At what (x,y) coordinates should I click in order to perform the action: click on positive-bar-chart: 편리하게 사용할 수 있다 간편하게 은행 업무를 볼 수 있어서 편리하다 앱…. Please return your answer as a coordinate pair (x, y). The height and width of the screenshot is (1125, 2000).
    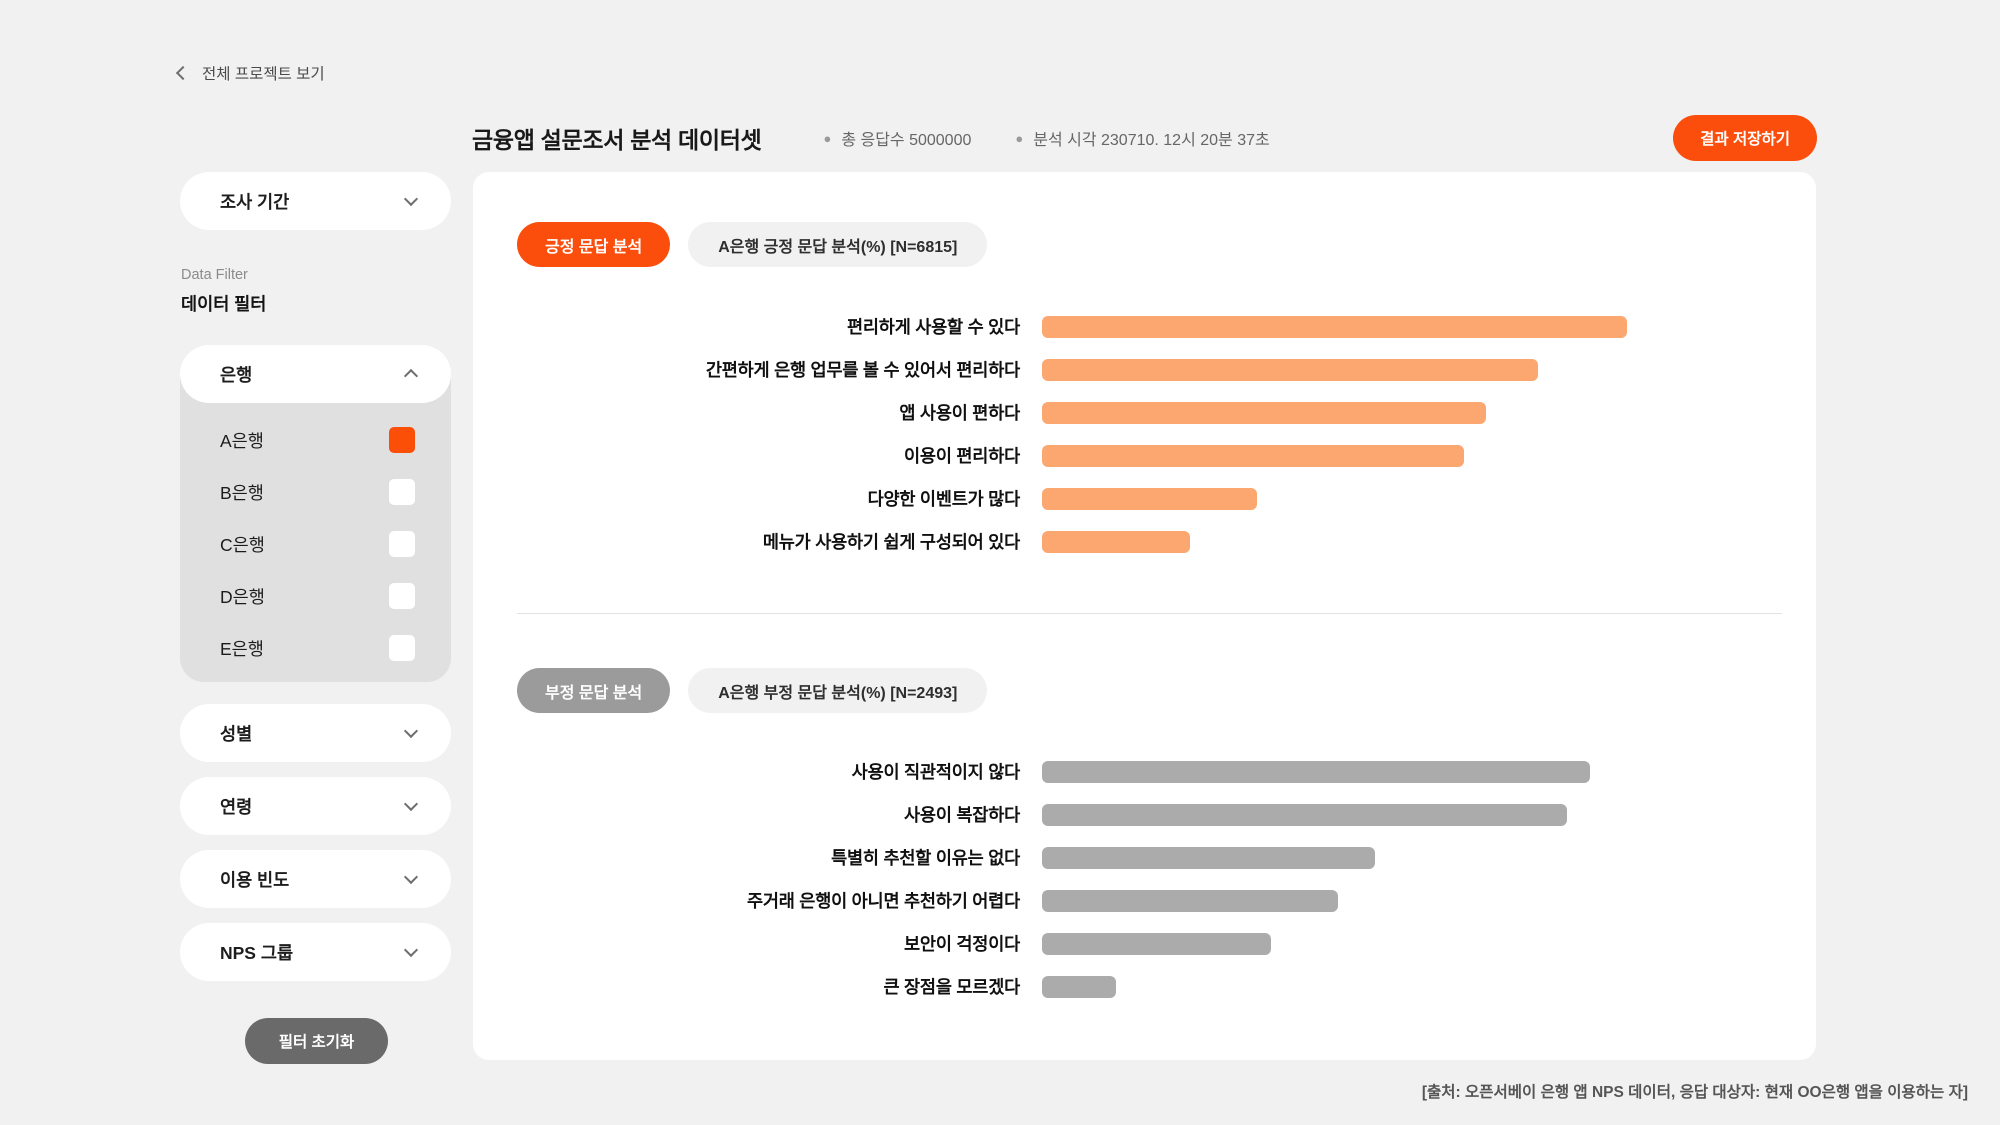
    Looking at the image, I should click on (1149, 434).